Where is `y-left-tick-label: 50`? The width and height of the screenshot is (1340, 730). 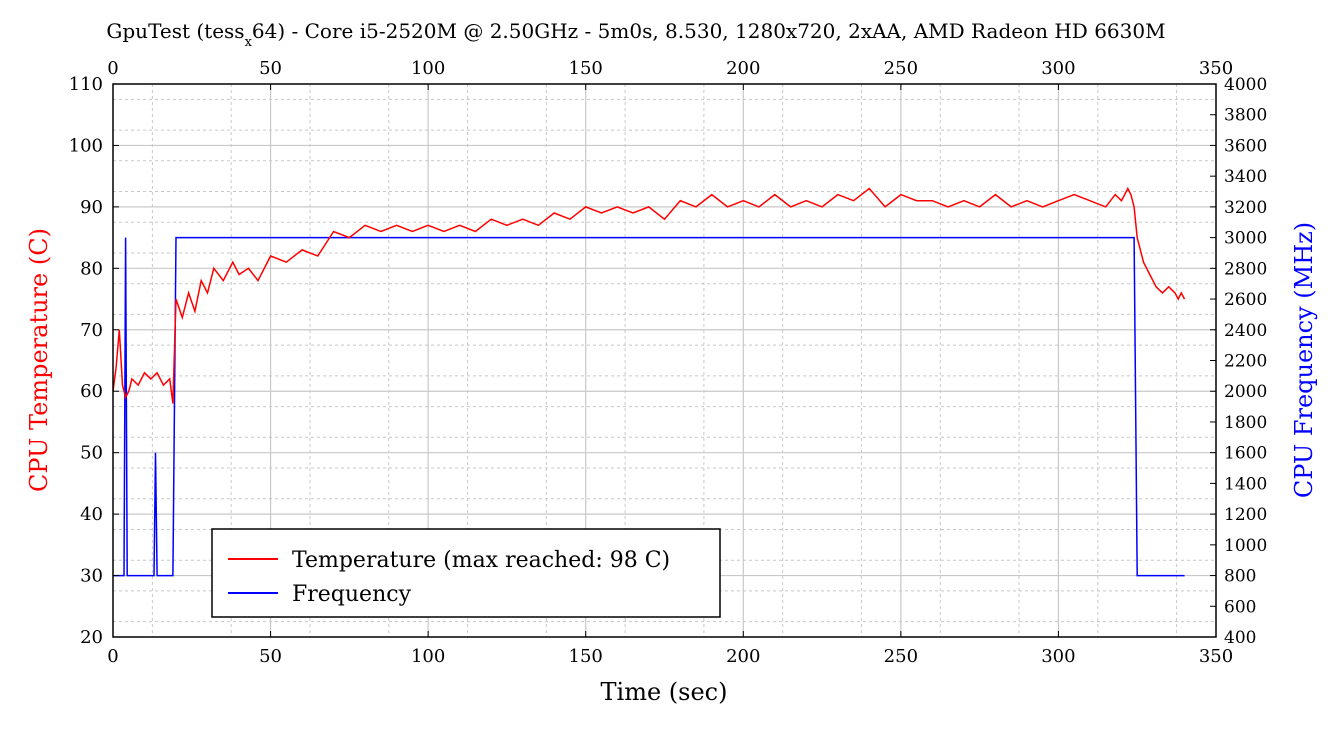 y-left-tick-label: 50 is located at coordinates (91, 453).